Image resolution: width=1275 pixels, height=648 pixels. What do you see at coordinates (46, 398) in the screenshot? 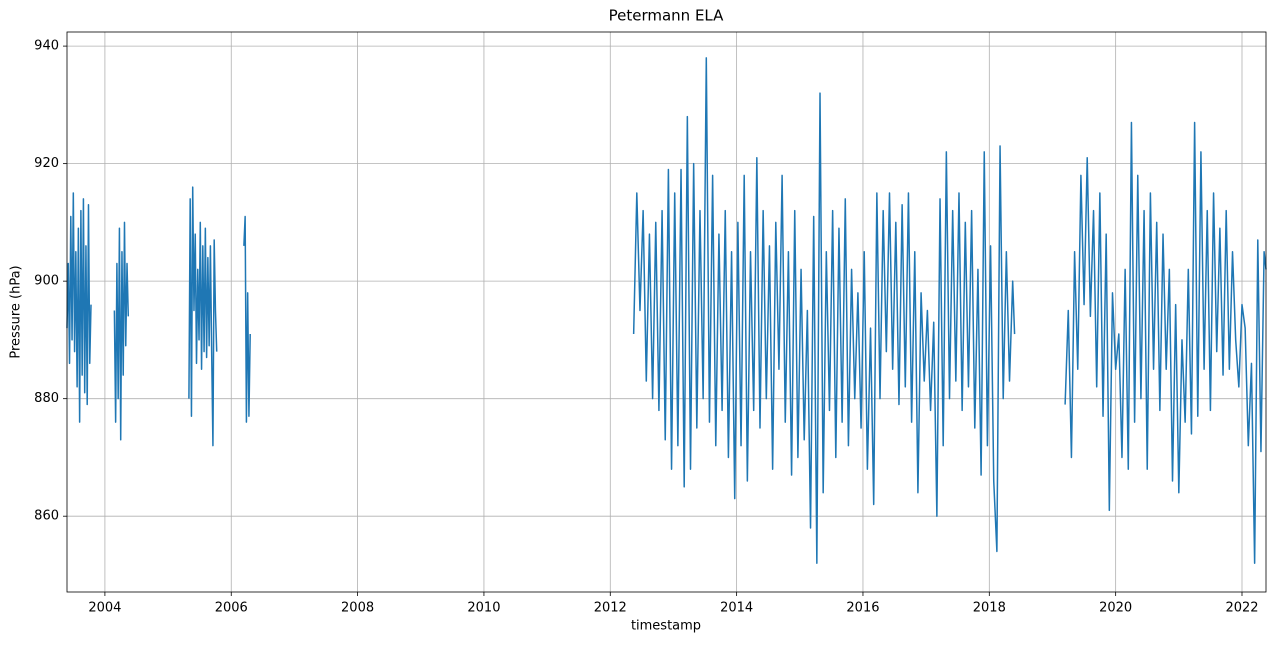
I see `y-tick-label: 880` at bounding box center [46, 398].